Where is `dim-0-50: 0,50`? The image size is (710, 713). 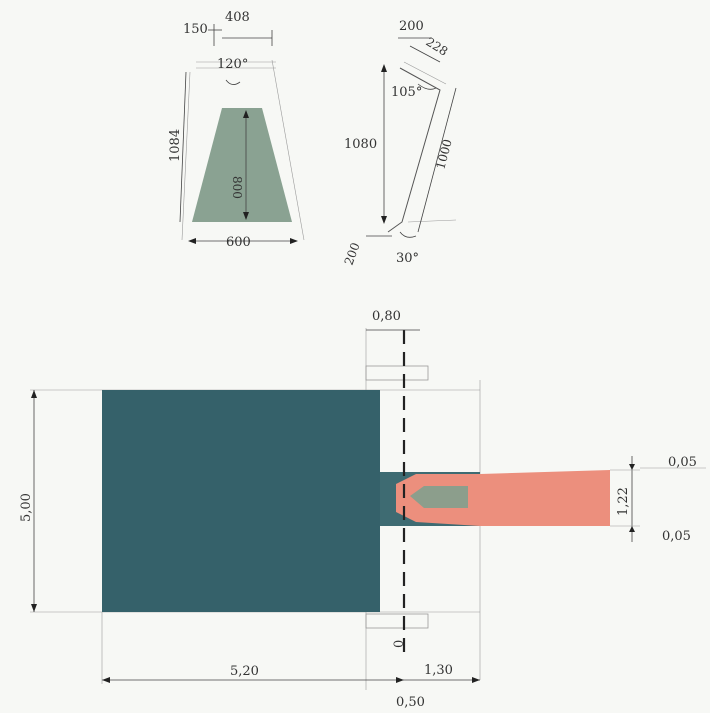
dim-0-50: 0,50 is located at coordinates (410, 702).